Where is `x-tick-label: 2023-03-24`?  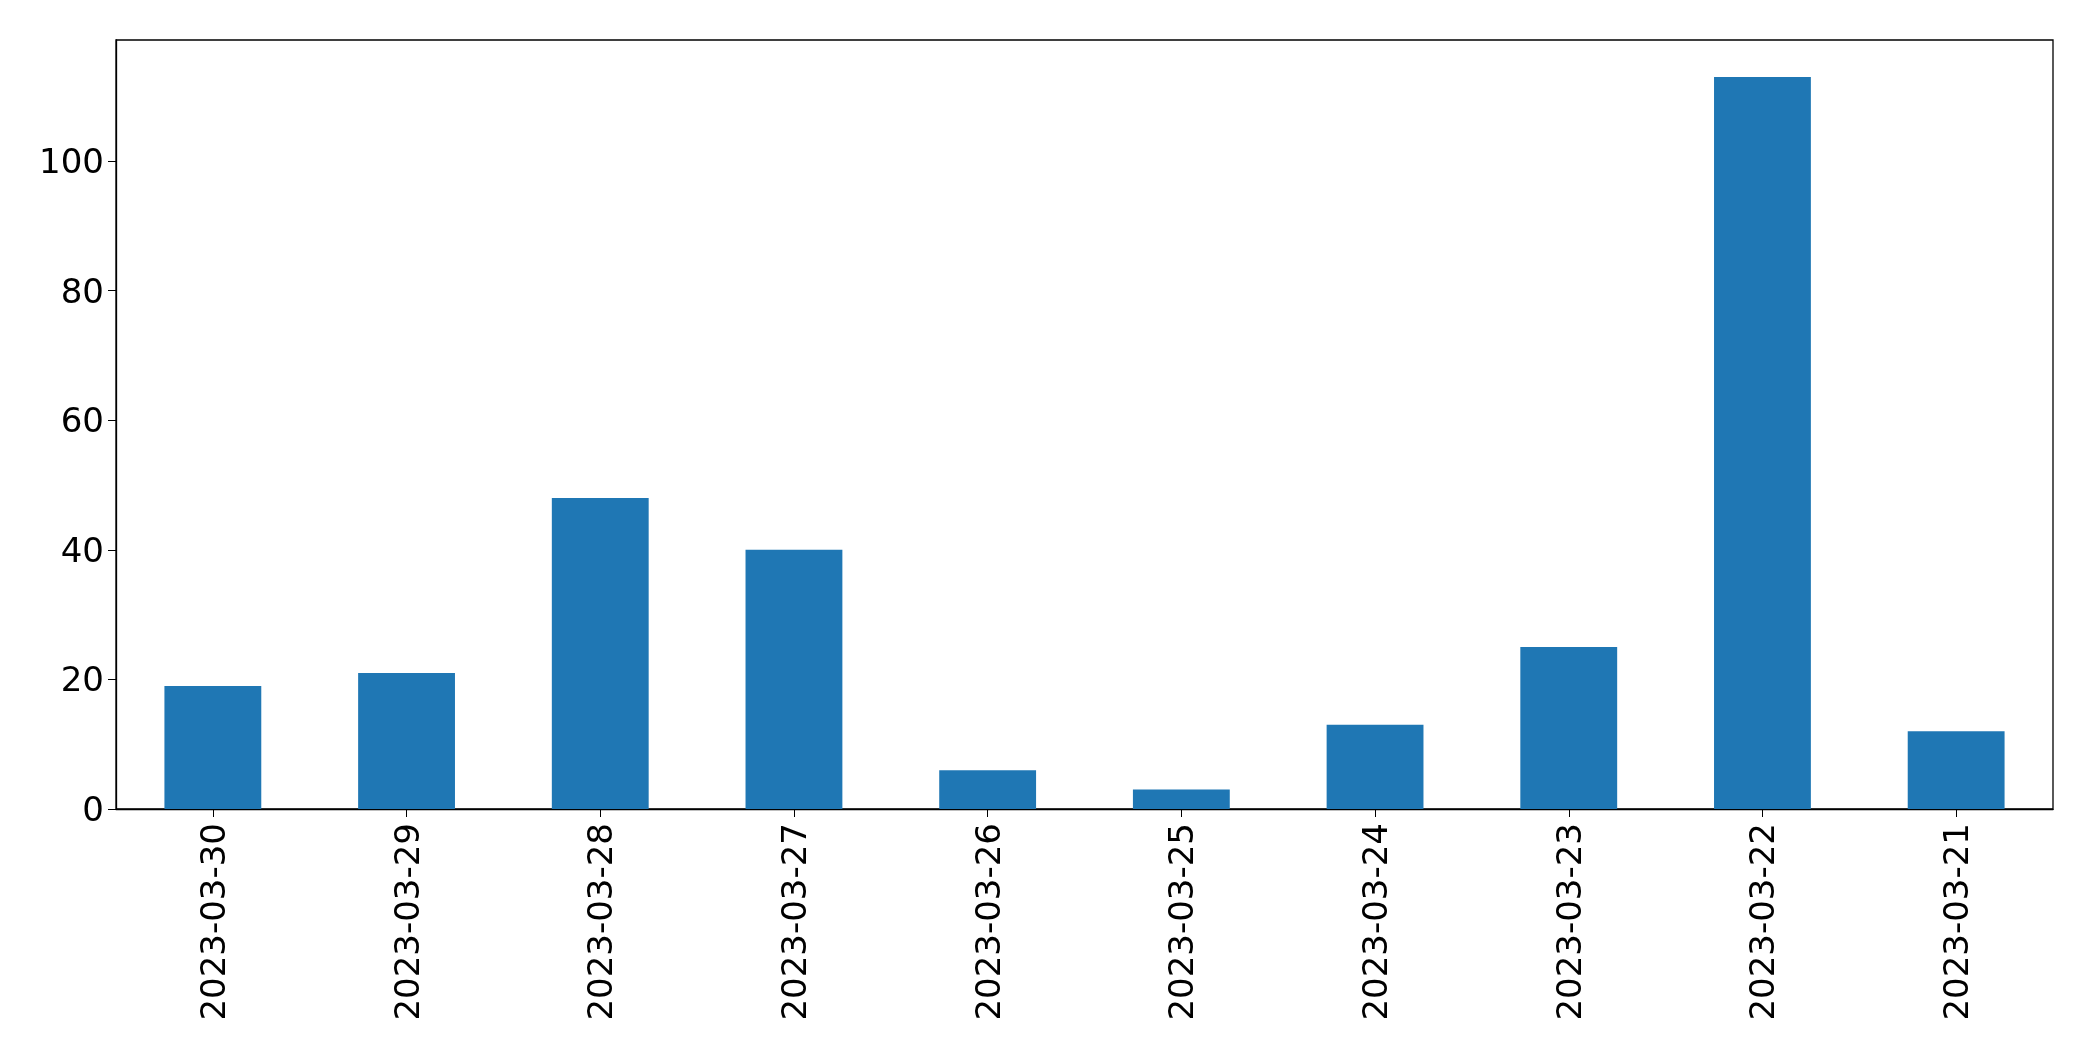 x-tick-label: 2023-03-24 is located at coordinates (1375, 922).